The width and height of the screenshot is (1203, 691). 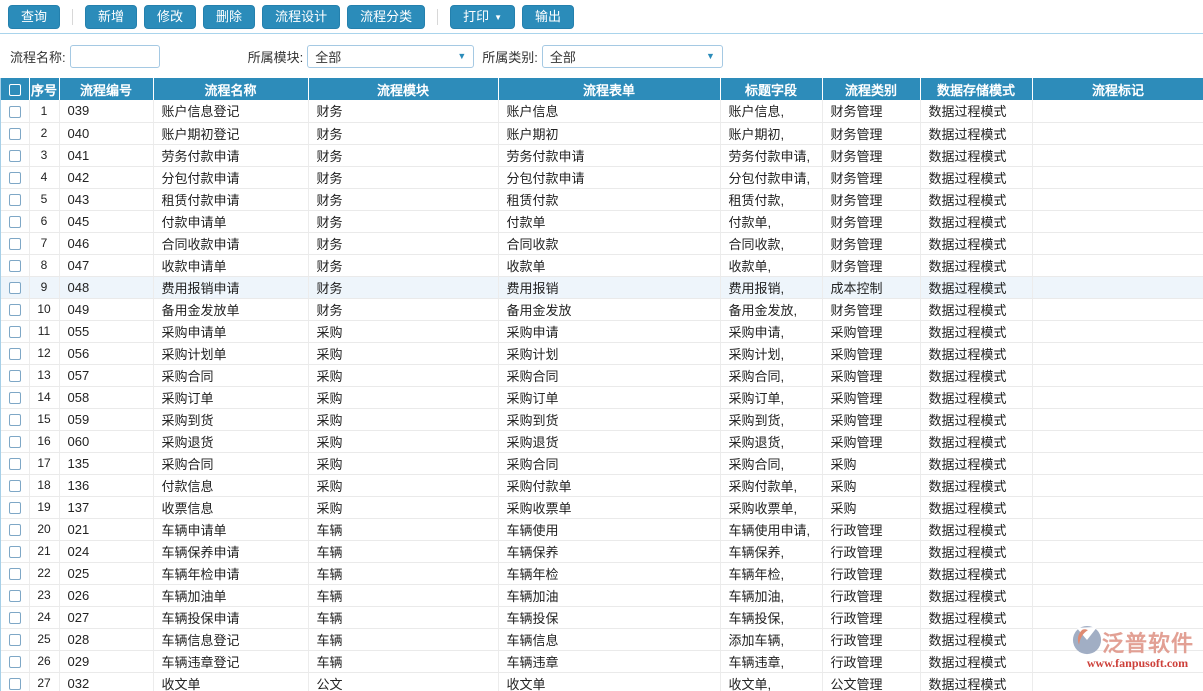 What do you see at coordinates (602, 243) in the screenshot?
I see `table-row: 7 046 合同收款申请 财务 合同收款 合同收款, 财务管理 数据过程模式` at bounding box center [602, 243].